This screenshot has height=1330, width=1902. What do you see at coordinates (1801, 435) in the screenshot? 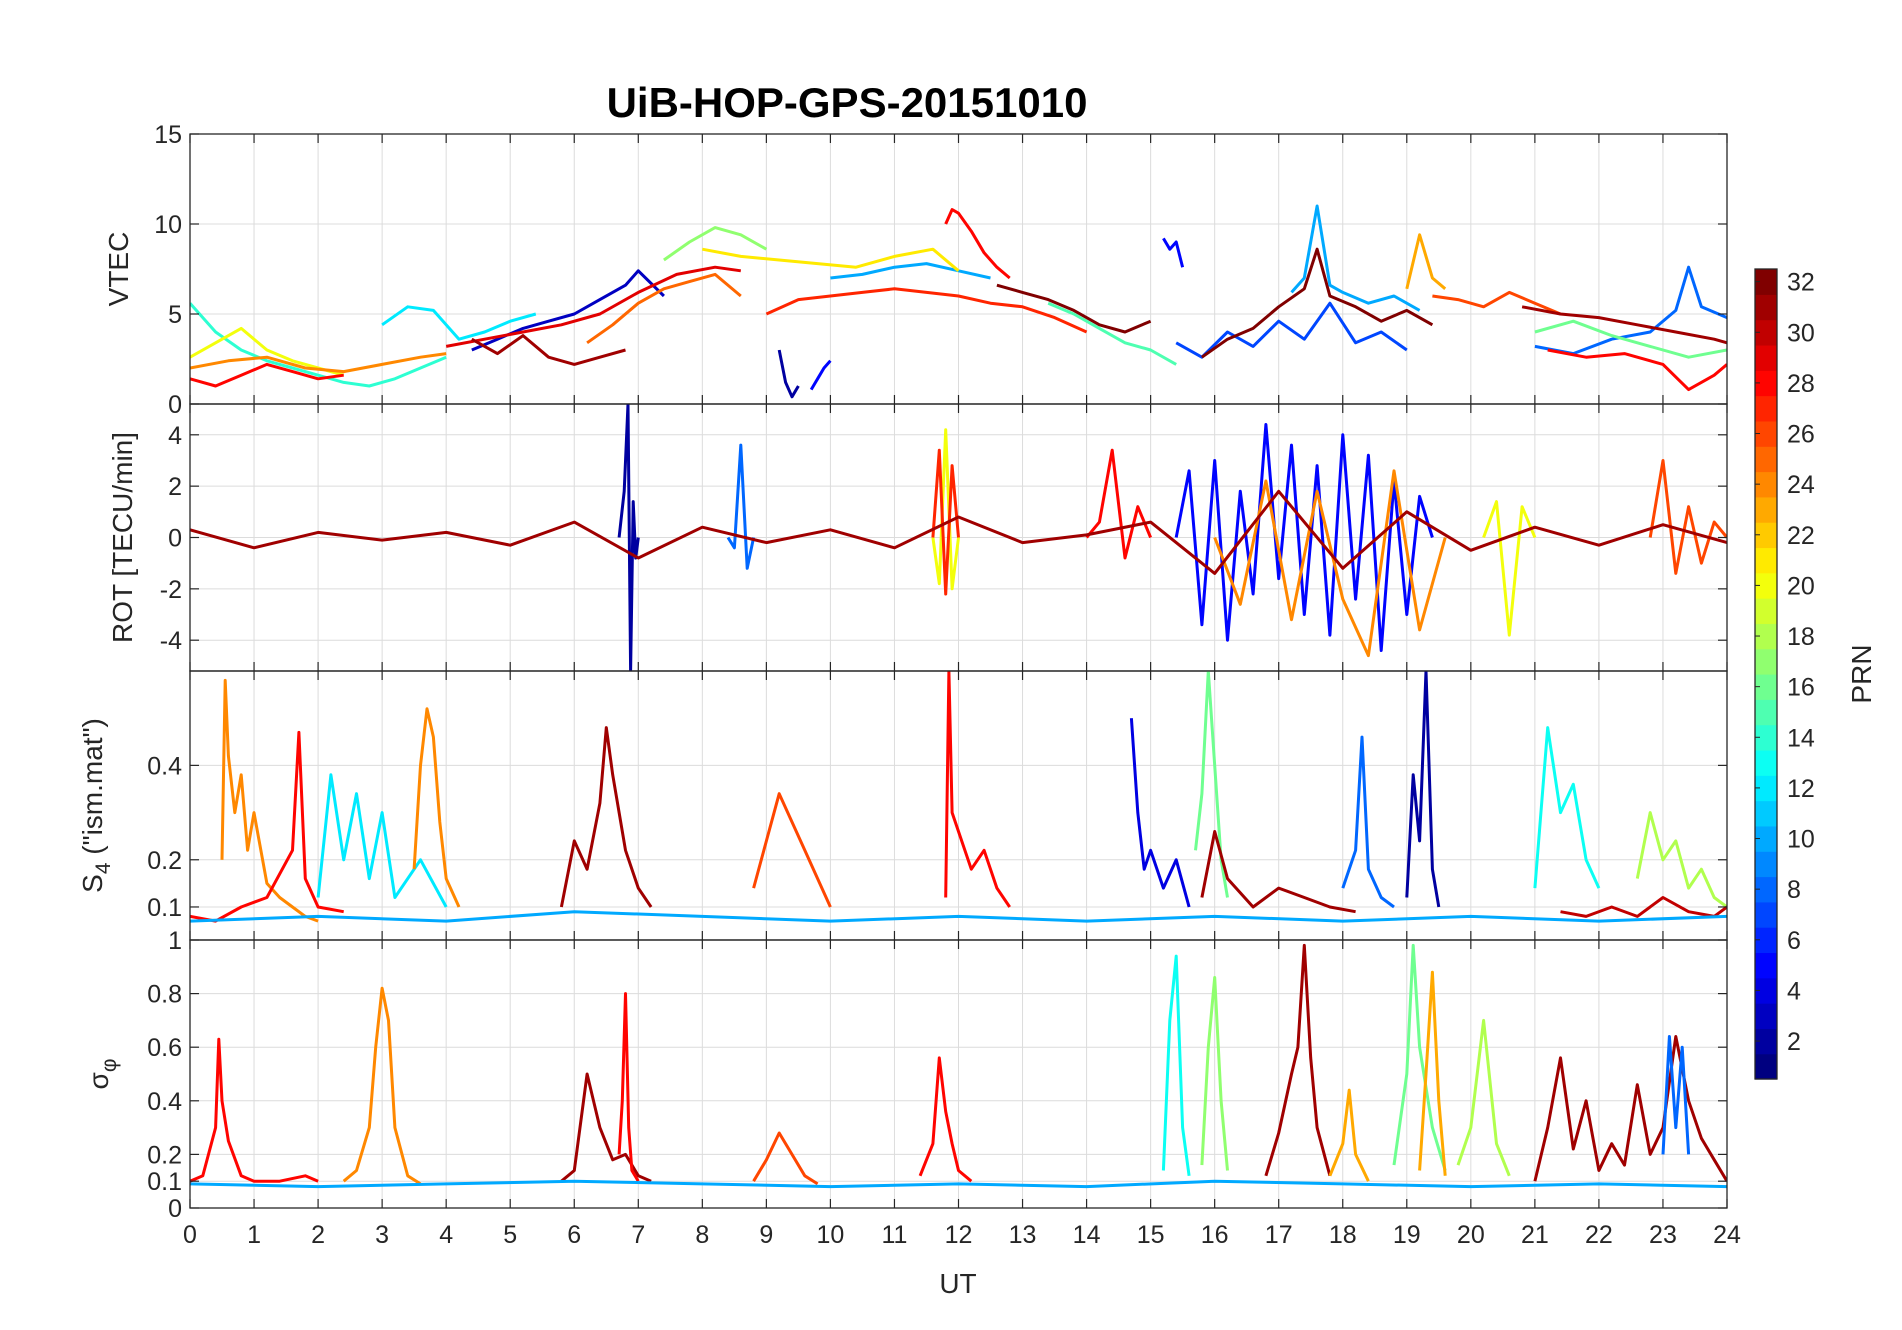
I see `colorbar-tick-label: 26` at bounding box center [1801, 435].